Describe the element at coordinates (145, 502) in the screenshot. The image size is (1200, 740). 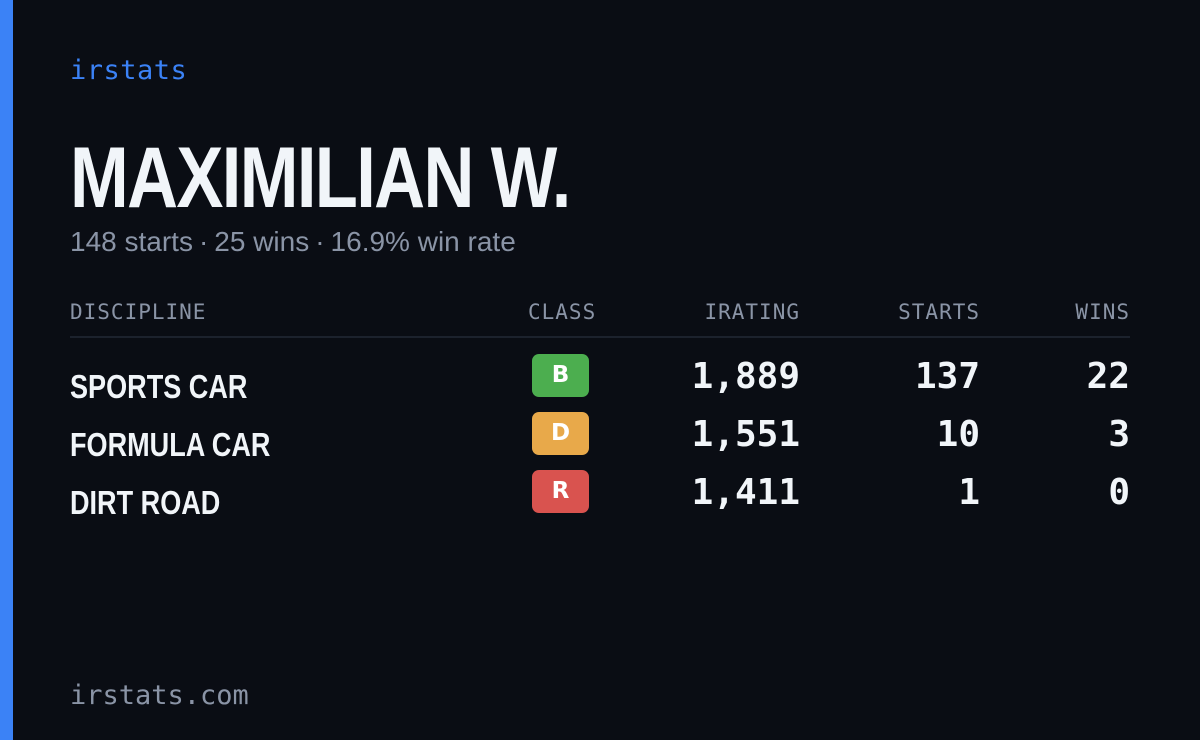
I see `discipline-name: DIRT ROAD` at that location.